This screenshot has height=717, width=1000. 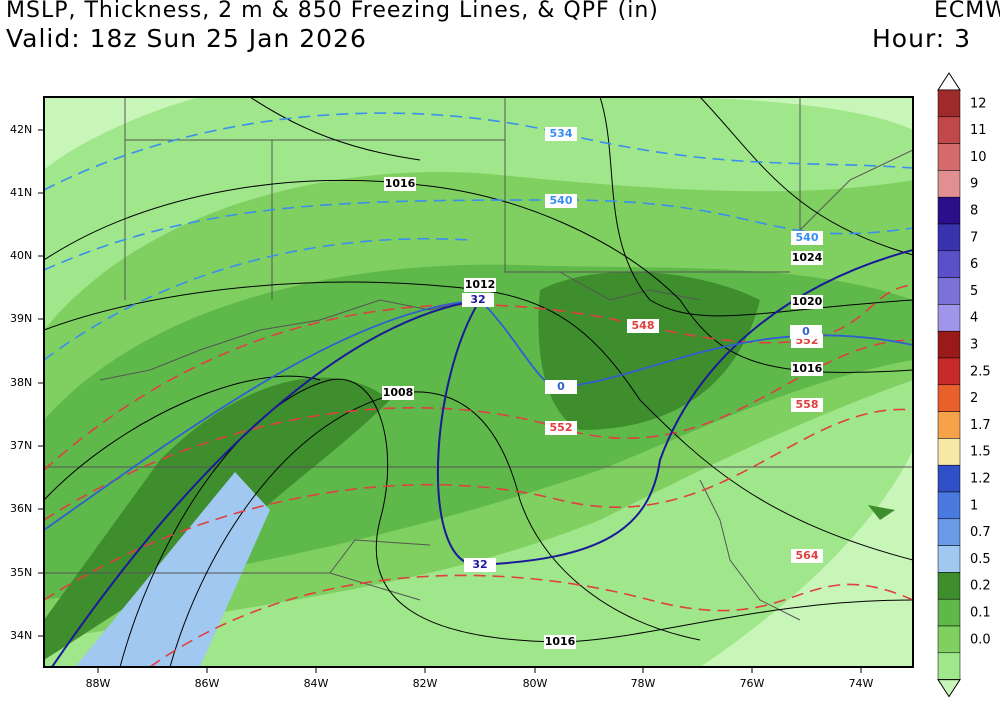 I want to click on colorbar-label: 1, so click(x=974, y=505).